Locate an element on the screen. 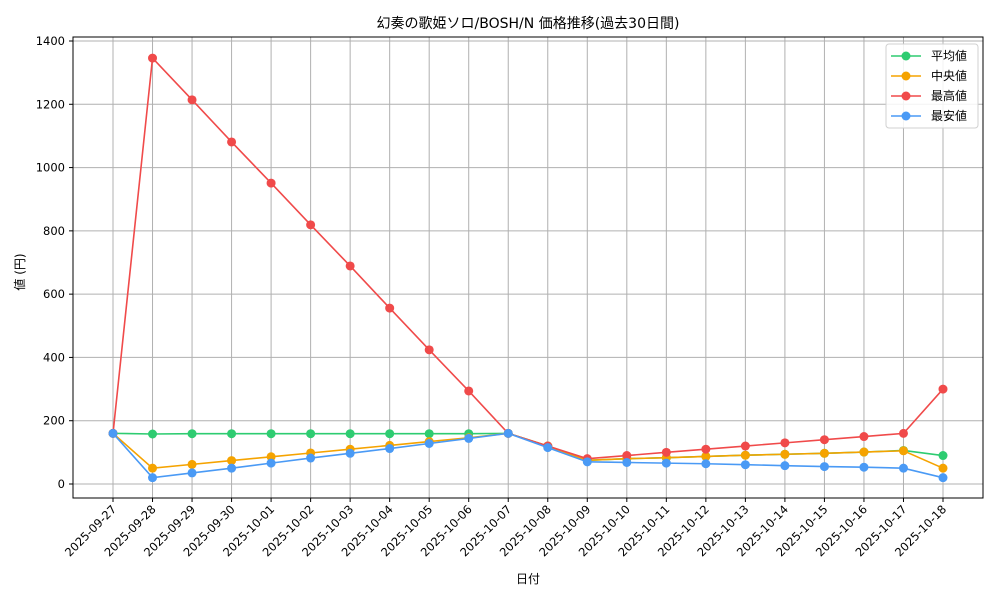  y-tick-label: 1200 is located at coordinates (50, 104).